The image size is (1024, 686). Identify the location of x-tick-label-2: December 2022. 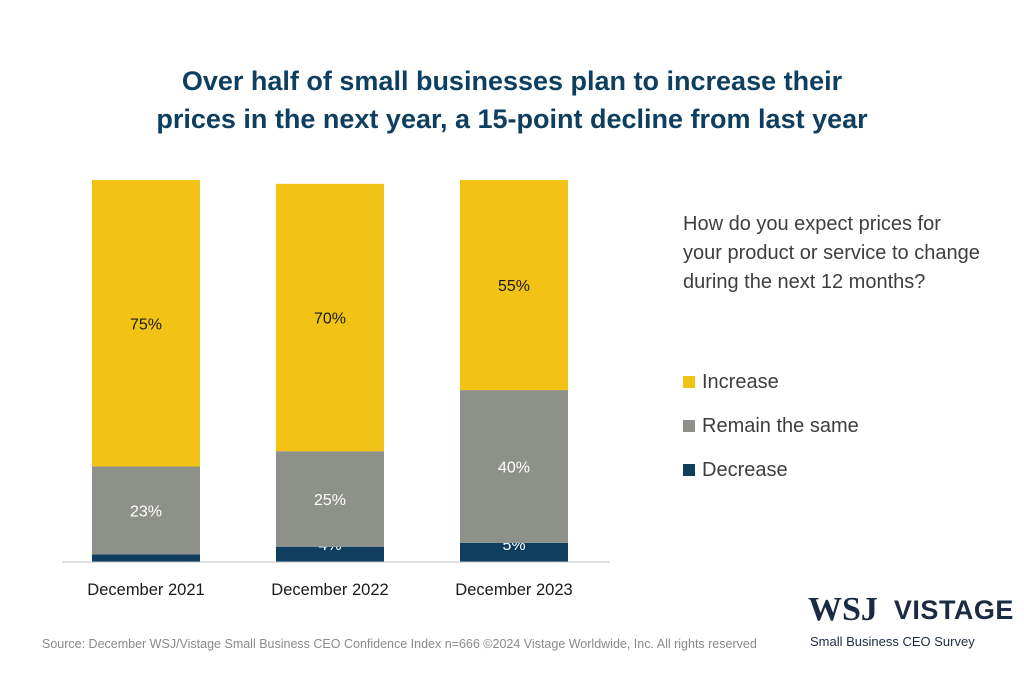
(329, 590).